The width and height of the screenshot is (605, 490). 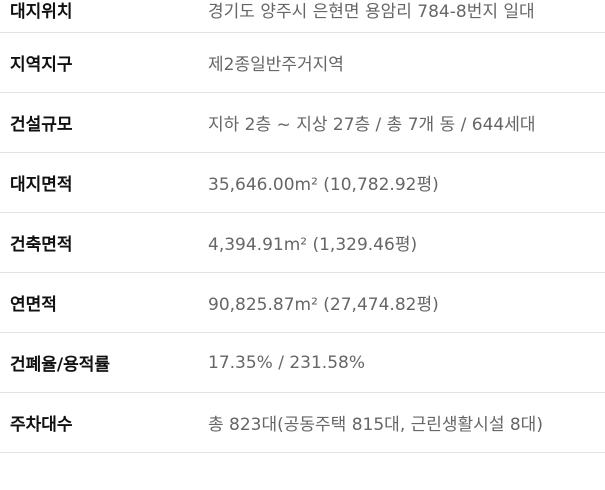 I want to click on spec-row-gross-floor-area: 연면적 90,825.87m² (27,474.82평), so click(x=302, y=303).